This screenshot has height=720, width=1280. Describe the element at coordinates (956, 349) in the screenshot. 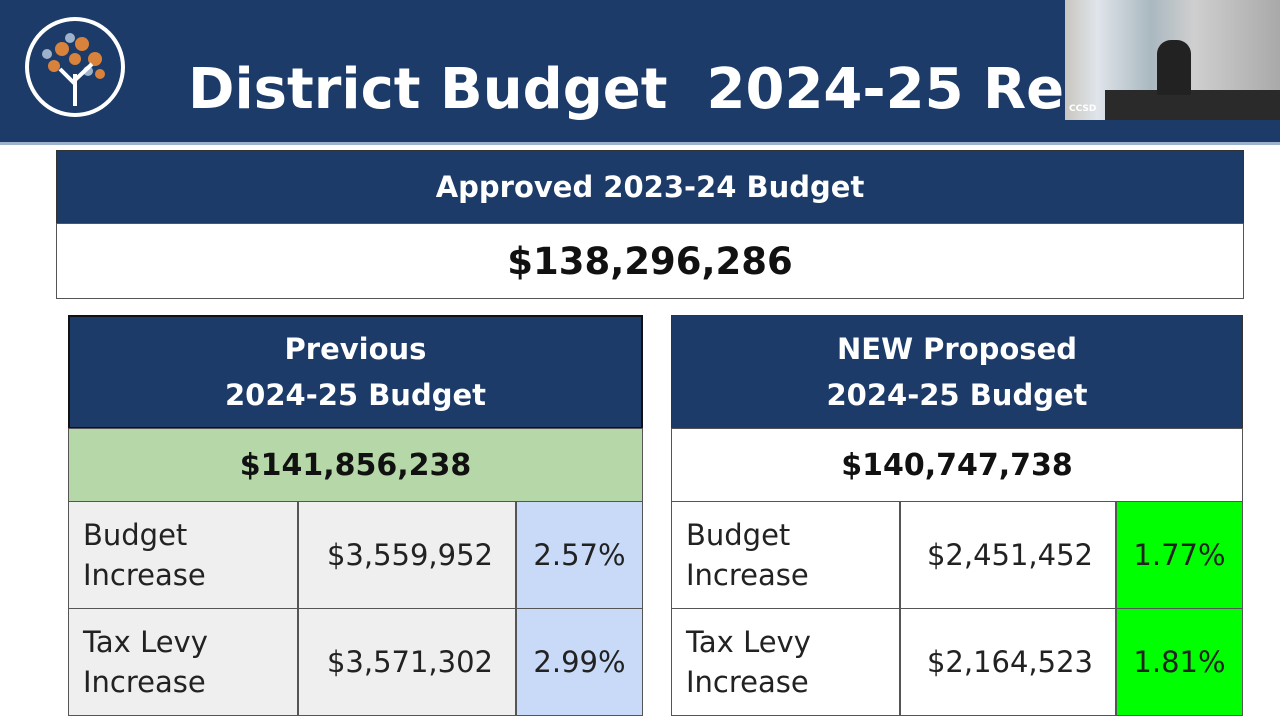

I see `heading-line: NEW Proposed` at that location.